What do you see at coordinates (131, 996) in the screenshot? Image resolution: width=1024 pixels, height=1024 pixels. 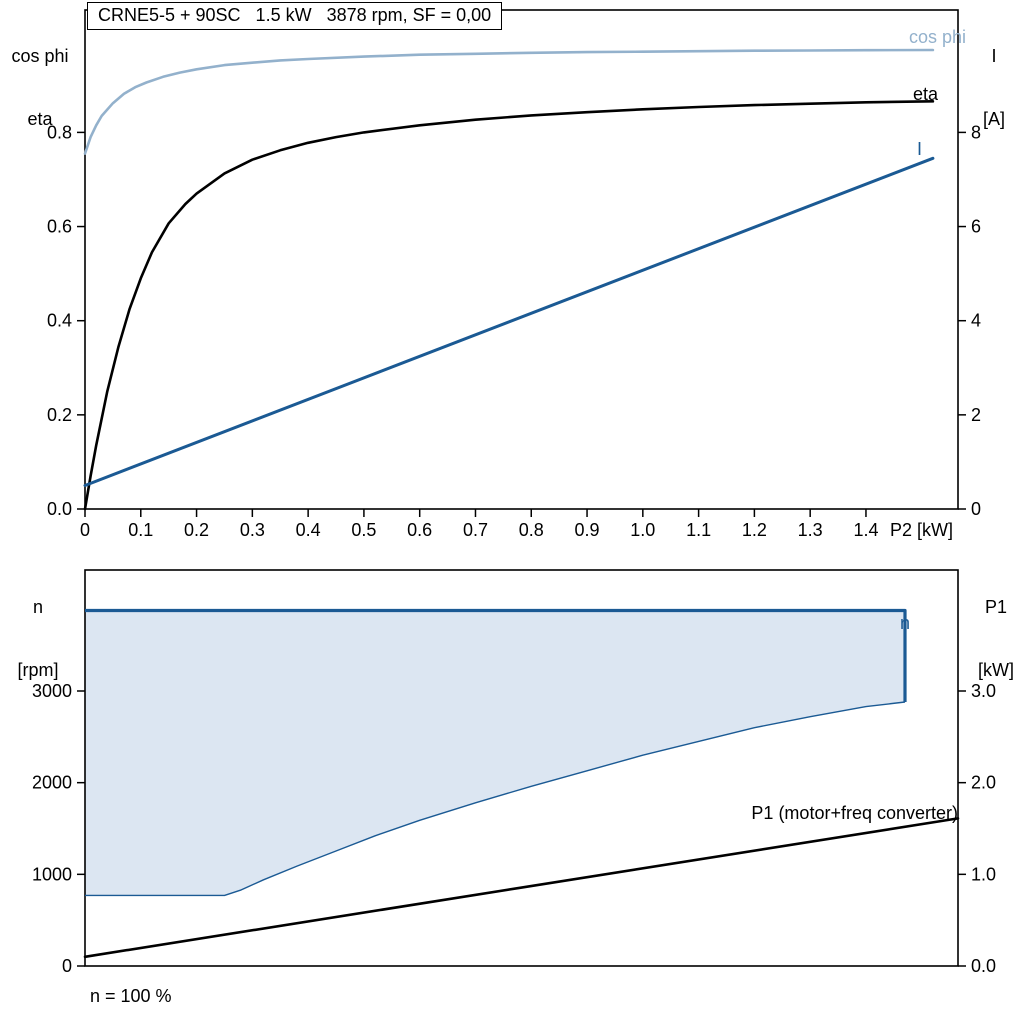 I see `speed-footnote: n = 100 %` at bounding box center [131, 996].